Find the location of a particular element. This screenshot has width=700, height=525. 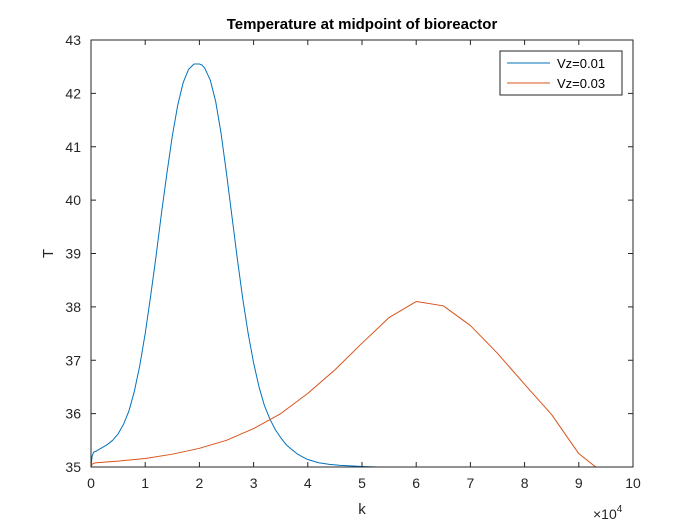

x-tick-label: 5 is located at coordinates (362, 483).